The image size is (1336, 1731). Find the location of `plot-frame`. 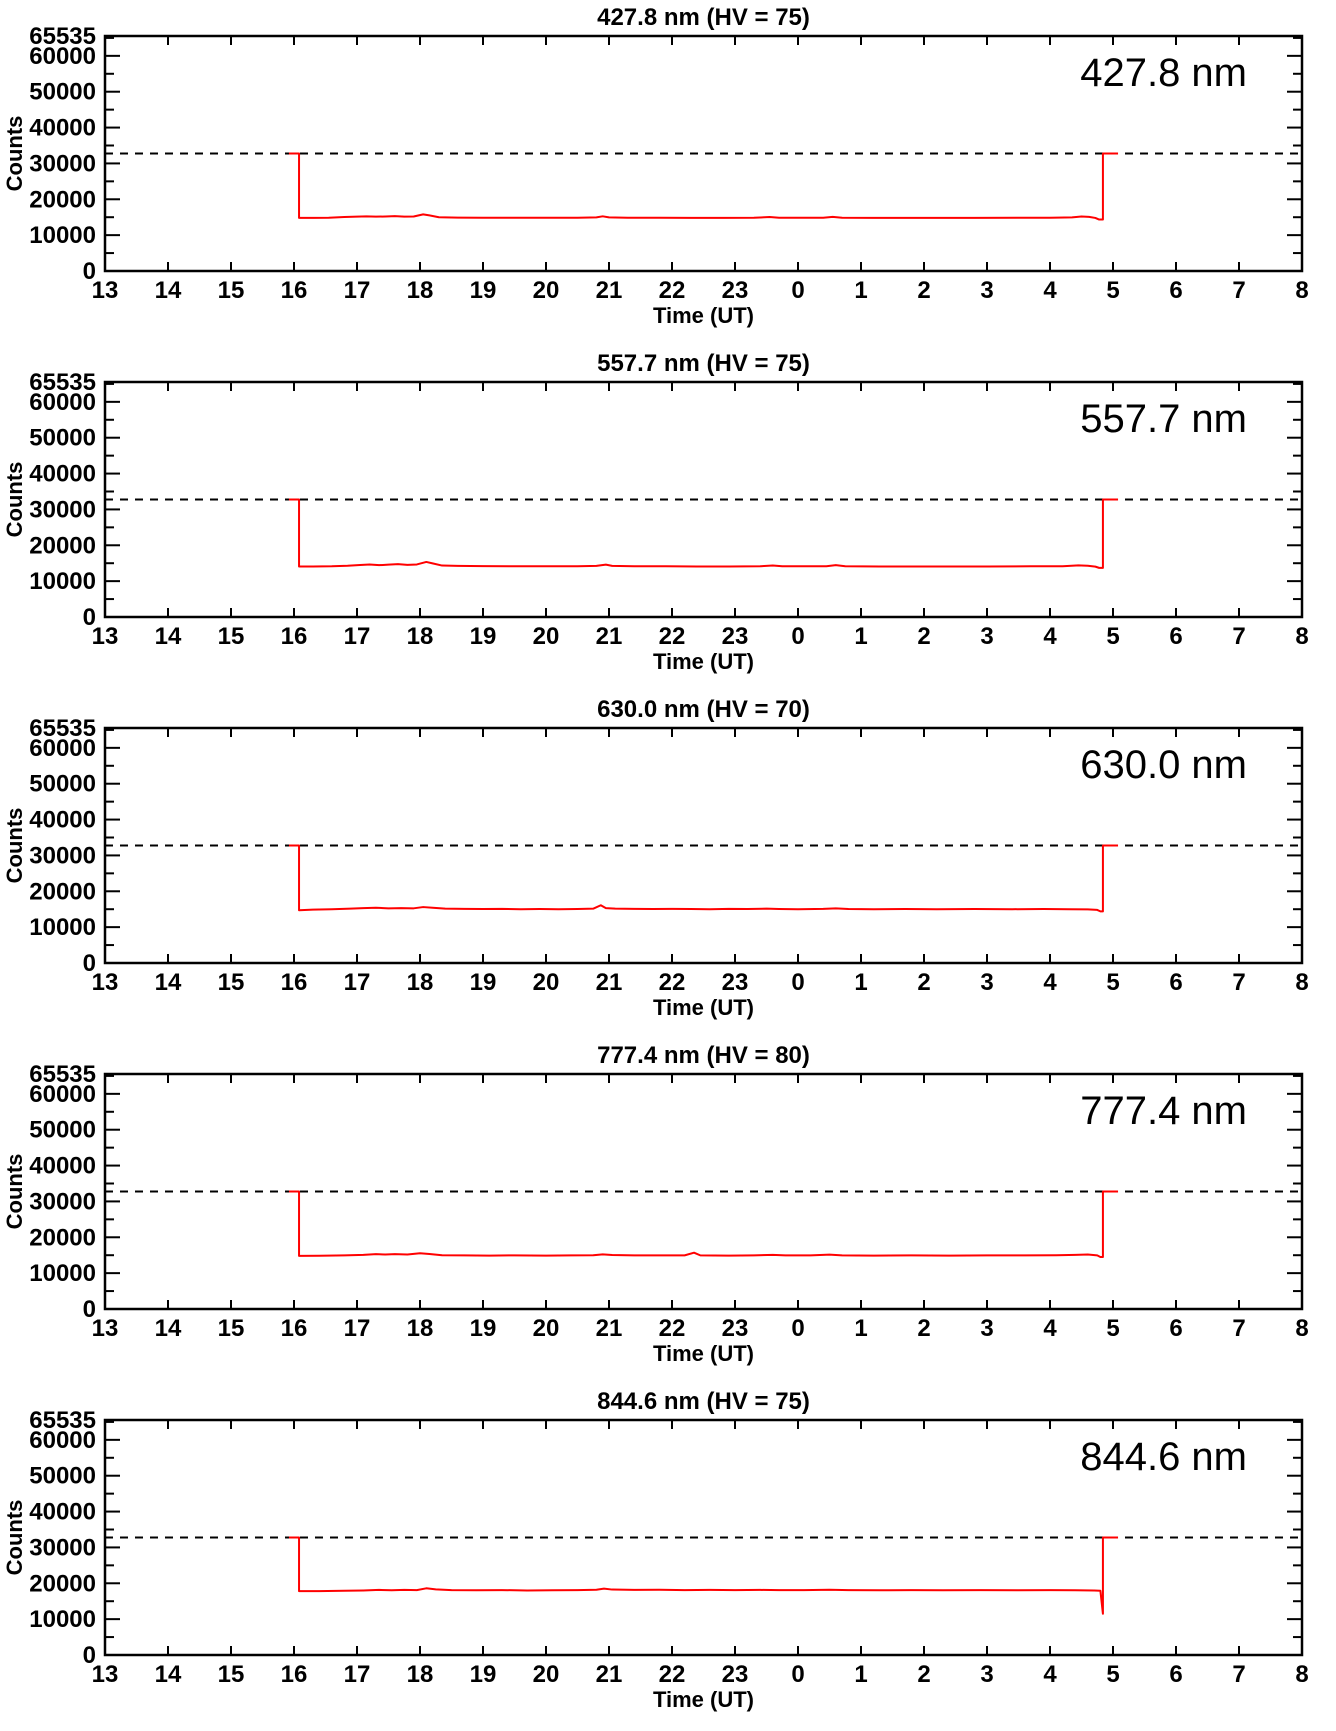

plot-frame is located at coordinates (703, 153).